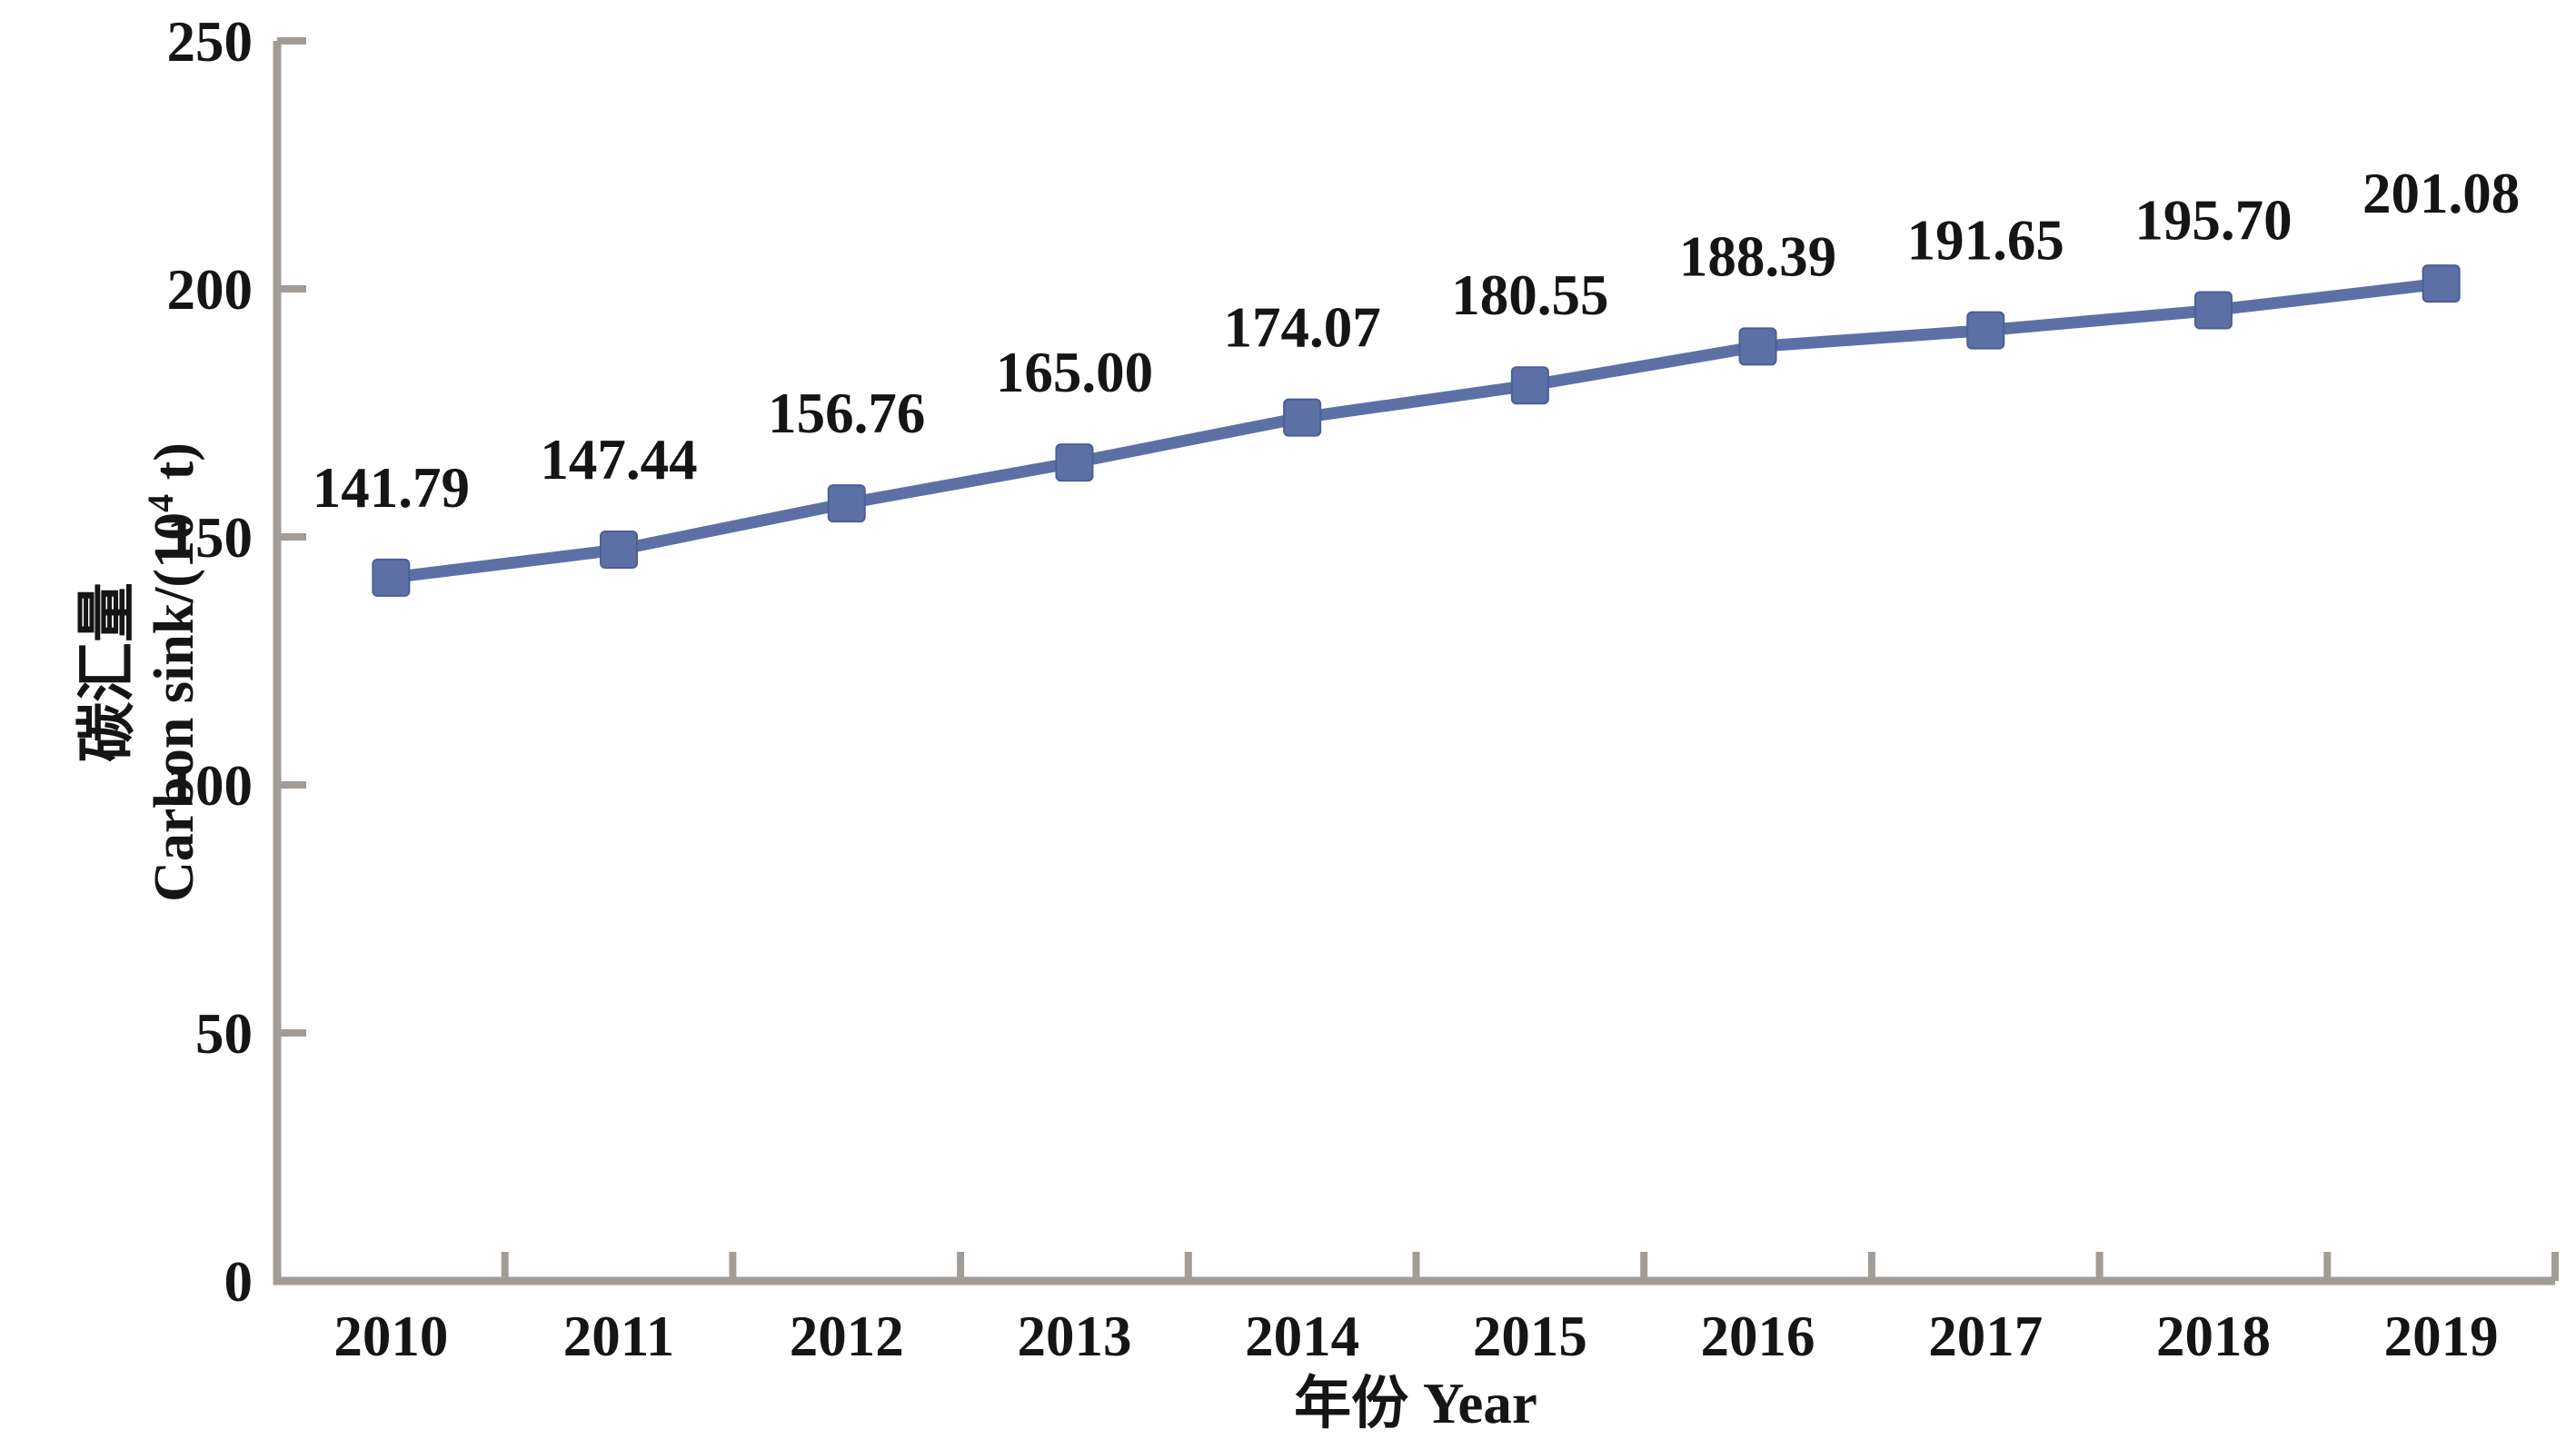 Image resolution: width=2576 pixels, height=1449 pixels. Describe the element at coordinates (619, 1337) in the screenshot. I see `x-tick-label: 2011` at that location.